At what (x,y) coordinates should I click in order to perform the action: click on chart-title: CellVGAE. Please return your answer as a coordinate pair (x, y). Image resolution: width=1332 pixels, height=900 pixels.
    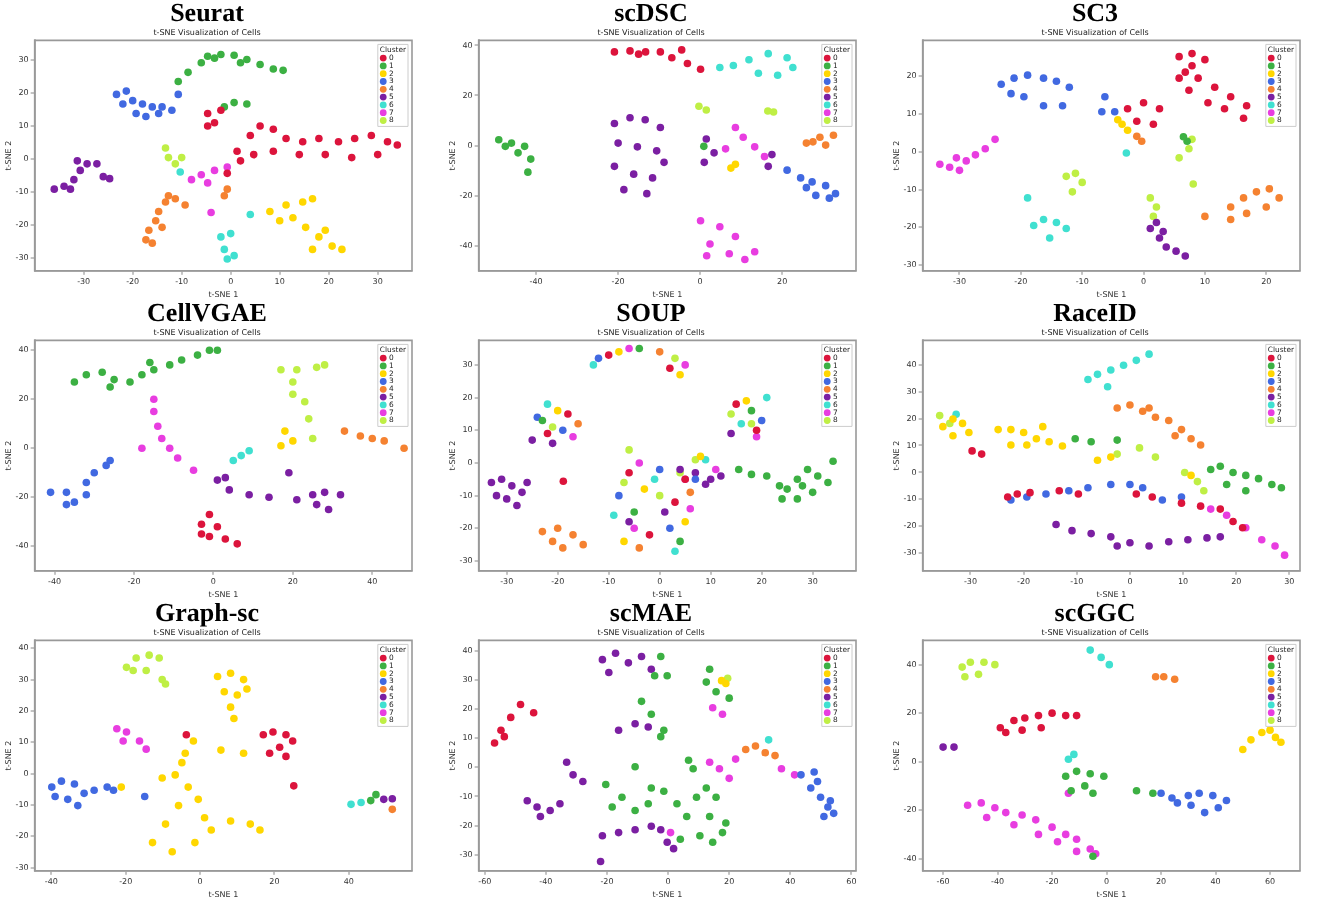
    Looking at the image, I should click on (207, 312).